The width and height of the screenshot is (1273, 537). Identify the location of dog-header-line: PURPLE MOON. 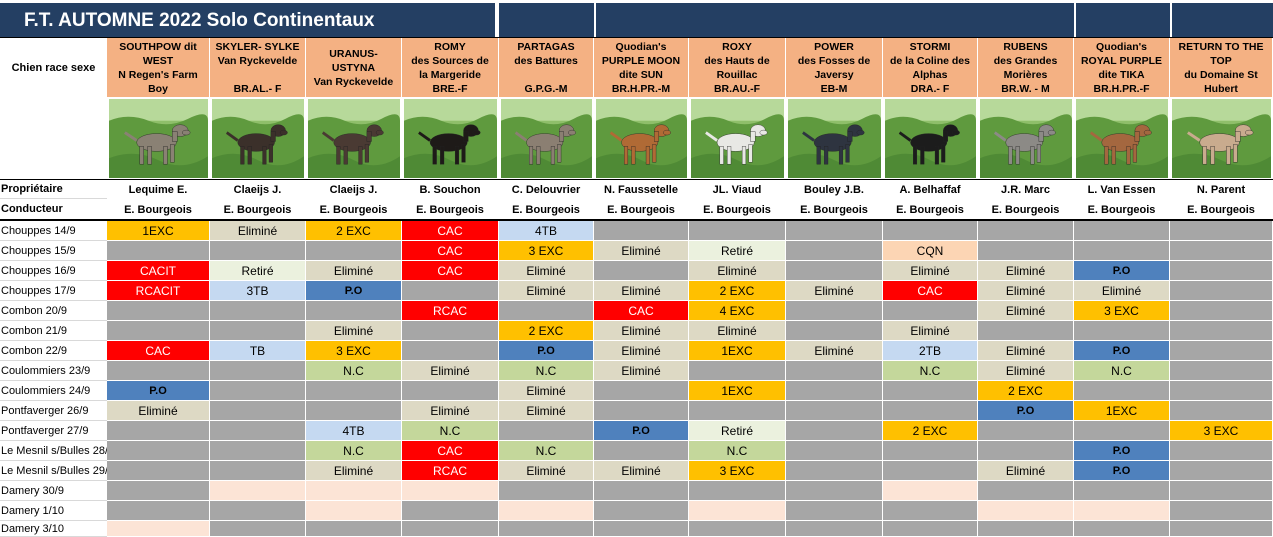
(641, 60).